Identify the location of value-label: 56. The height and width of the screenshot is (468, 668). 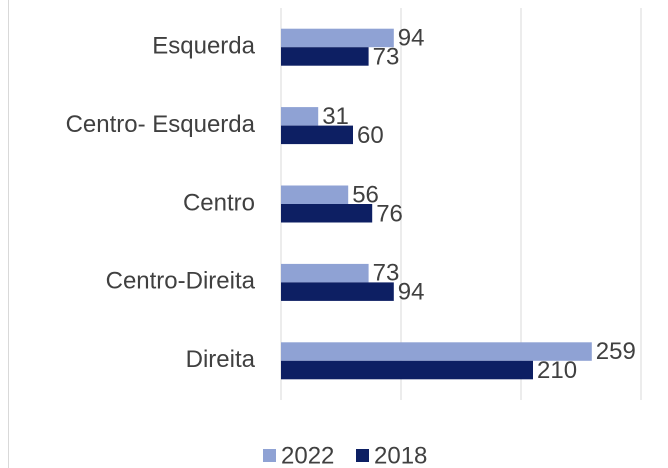
(365, 194).